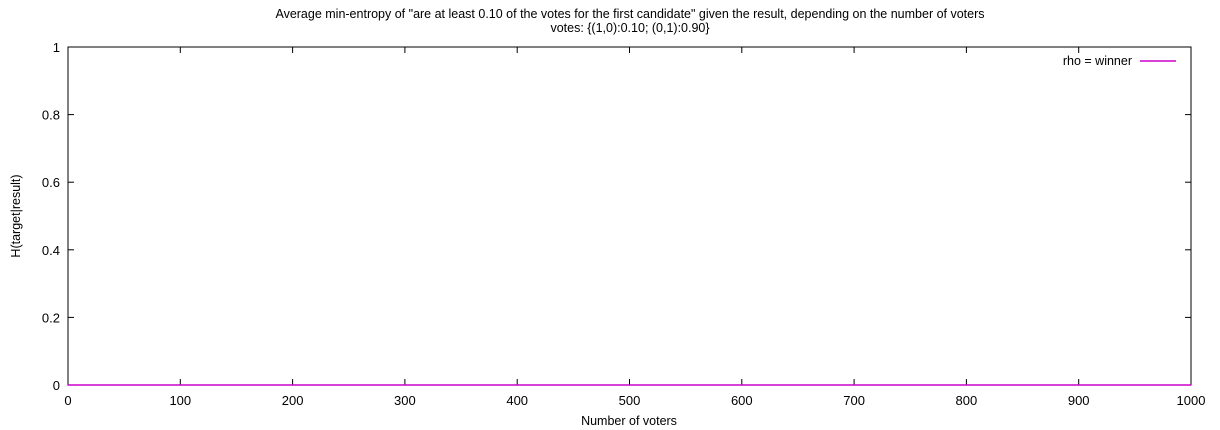 The image size is (1220, 430). What do you see at coordinates (742, 400) in the screenshot?
I see `x-tick-label: 600` at bounding box center [742, 400].